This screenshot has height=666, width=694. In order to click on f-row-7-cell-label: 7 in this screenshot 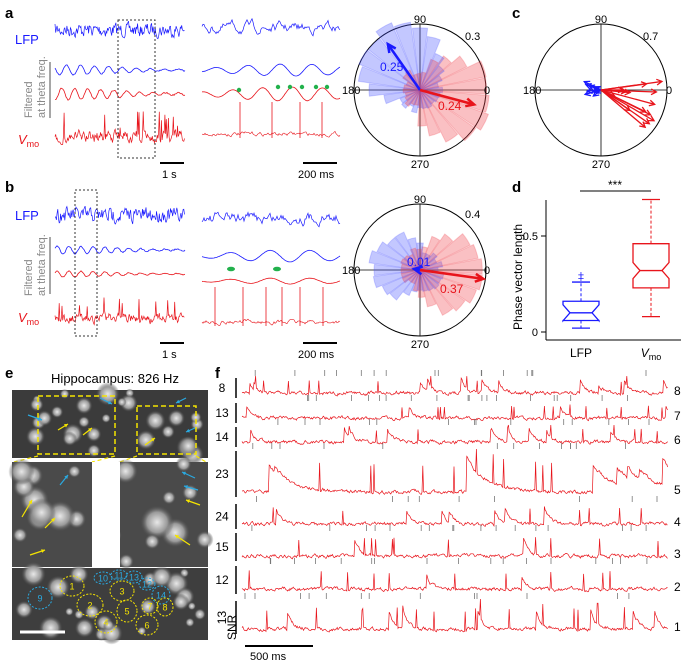, I will do `click(677, 416)`.